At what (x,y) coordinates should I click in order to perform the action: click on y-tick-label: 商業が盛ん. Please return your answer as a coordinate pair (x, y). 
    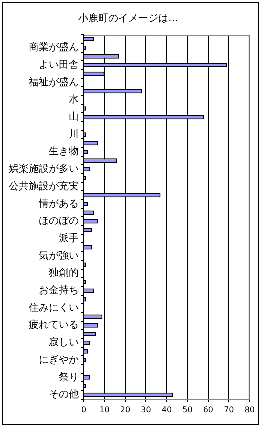
    Looking at the image, I should click on (54, 48).